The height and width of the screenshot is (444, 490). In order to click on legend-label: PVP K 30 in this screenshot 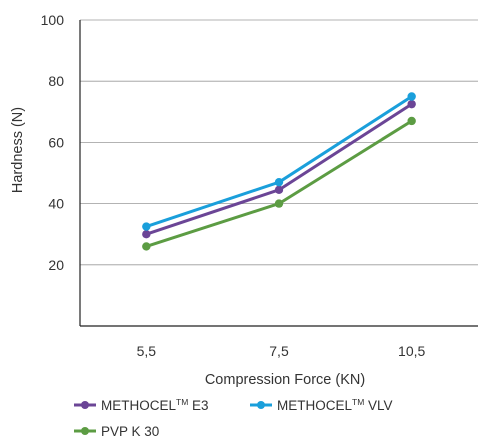, I will do `click(130, 431)`.